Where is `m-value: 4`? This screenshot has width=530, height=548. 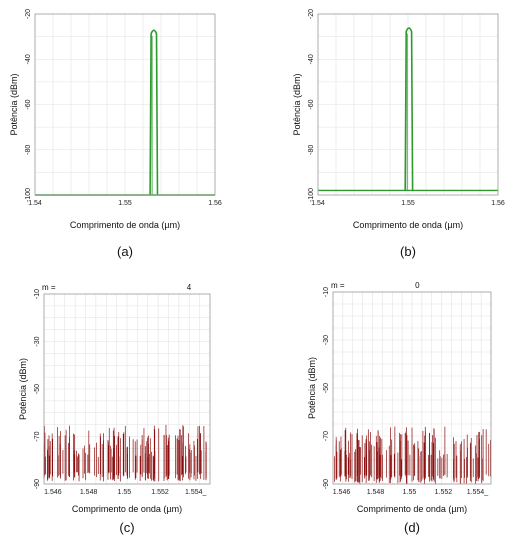
m-value: 4 is located at coordinates (189, 287).